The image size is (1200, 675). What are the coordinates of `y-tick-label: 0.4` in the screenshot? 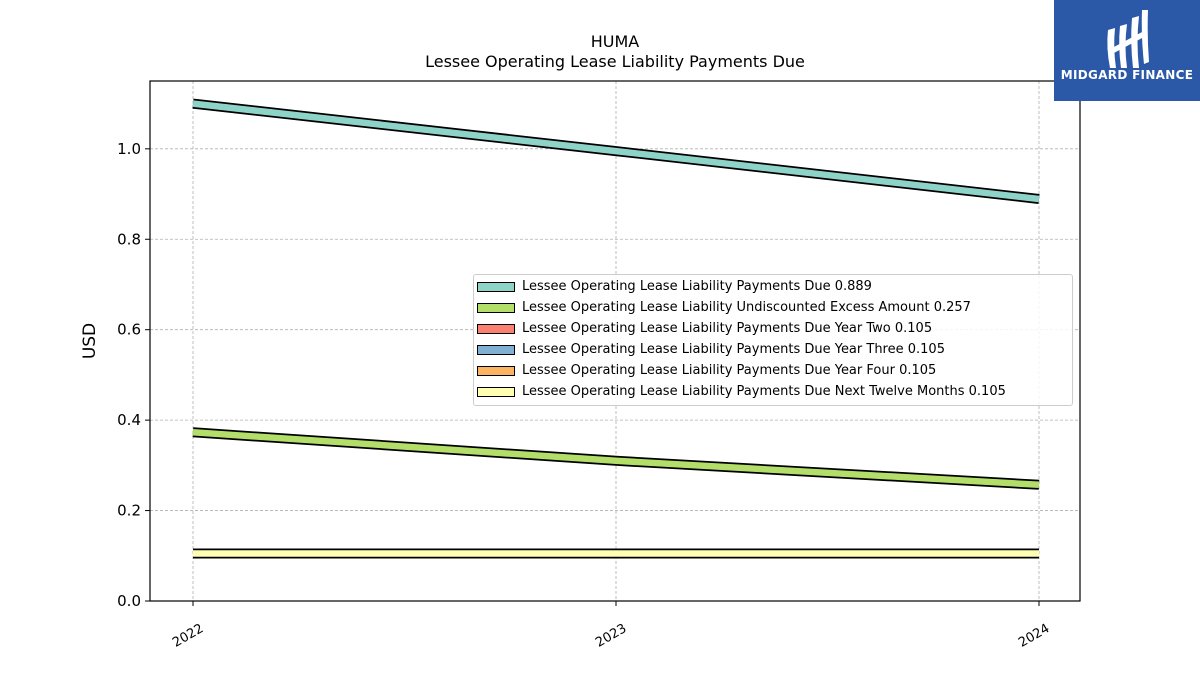 It's located at (129, 420).